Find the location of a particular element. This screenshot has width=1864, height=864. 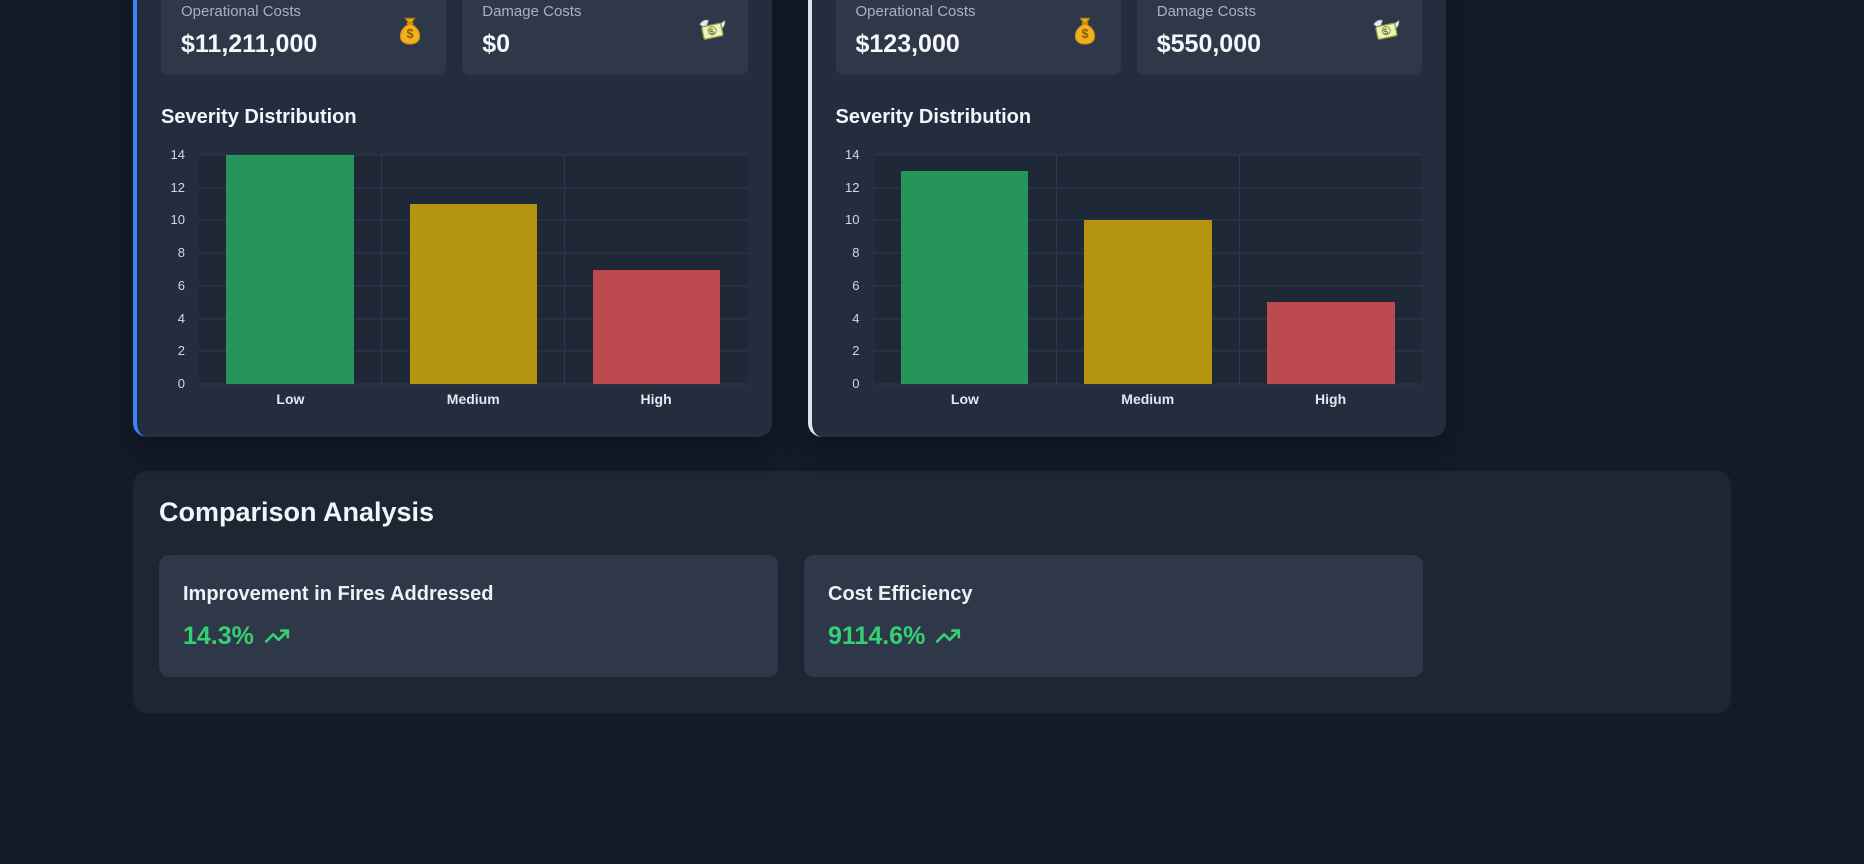

metric-label: Cost Efficiency is located at coordinates (900, 594).